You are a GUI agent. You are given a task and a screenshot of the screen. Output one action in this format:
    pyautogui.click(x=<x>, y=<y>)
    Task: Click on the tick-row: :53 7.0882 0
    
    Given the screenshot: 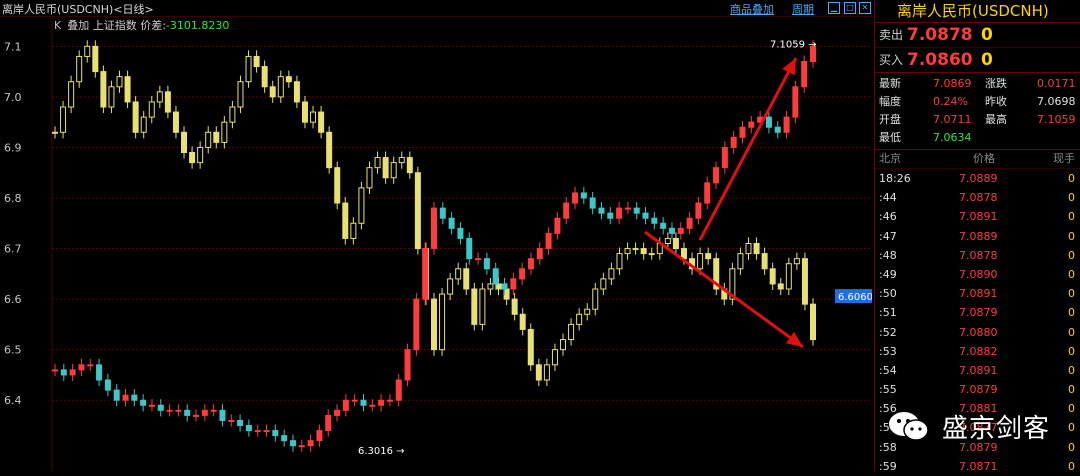 What is the action you would take?
    pyautogui.click(x=977, y=351)
    